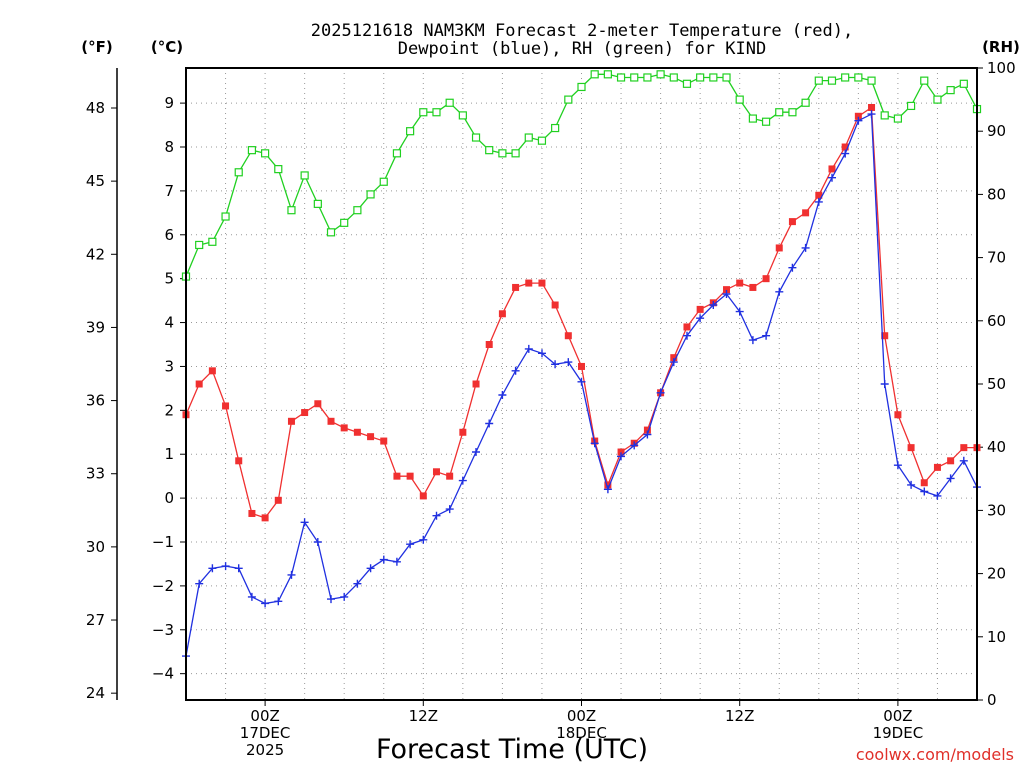 The image size is (1024, 768). What do you see at coordinates (996, 637) in the screenshot?
I see `rh-tick-label: 10` at bounding box center [996, 637].